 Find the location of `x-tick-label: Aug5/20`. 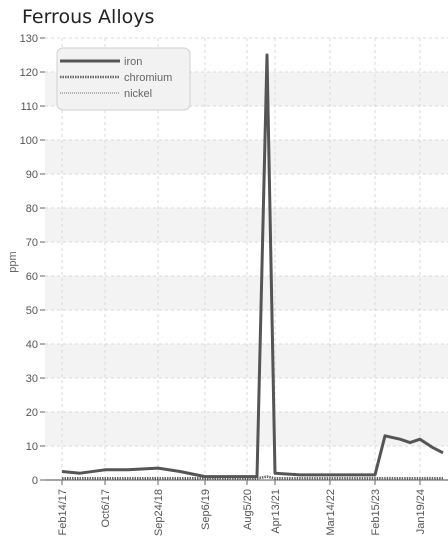

x-tick-label: Aug5/20 is located at coordinates (248, 509).